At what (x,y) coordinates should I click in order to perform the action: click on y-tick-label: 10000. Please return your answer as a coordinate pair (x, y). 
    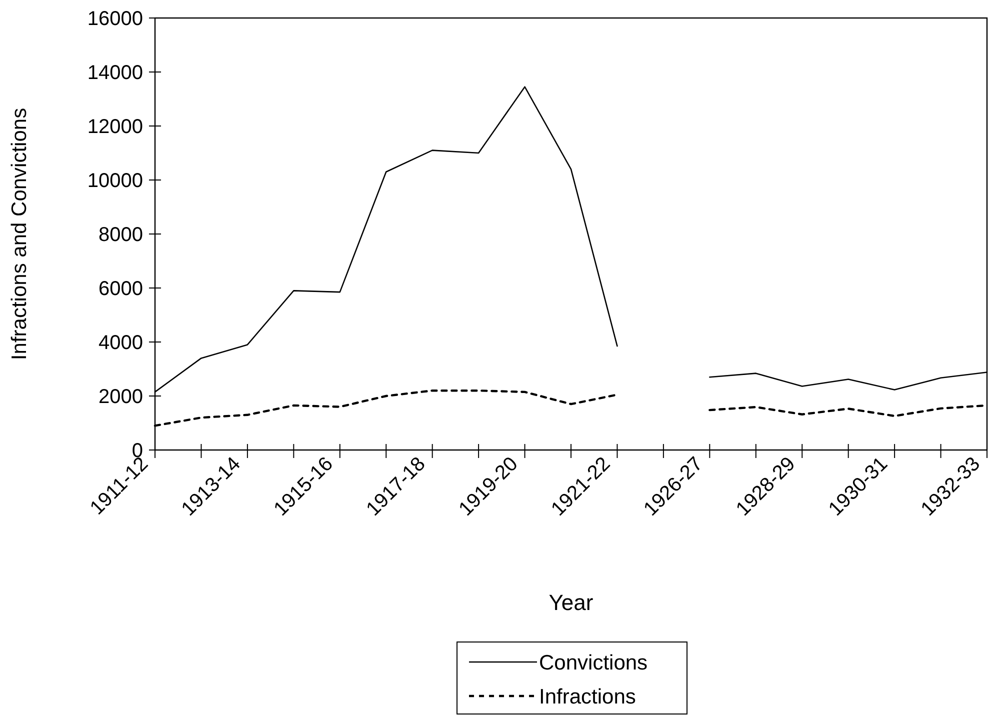
    Looking at the image, I should click on (115, 181).